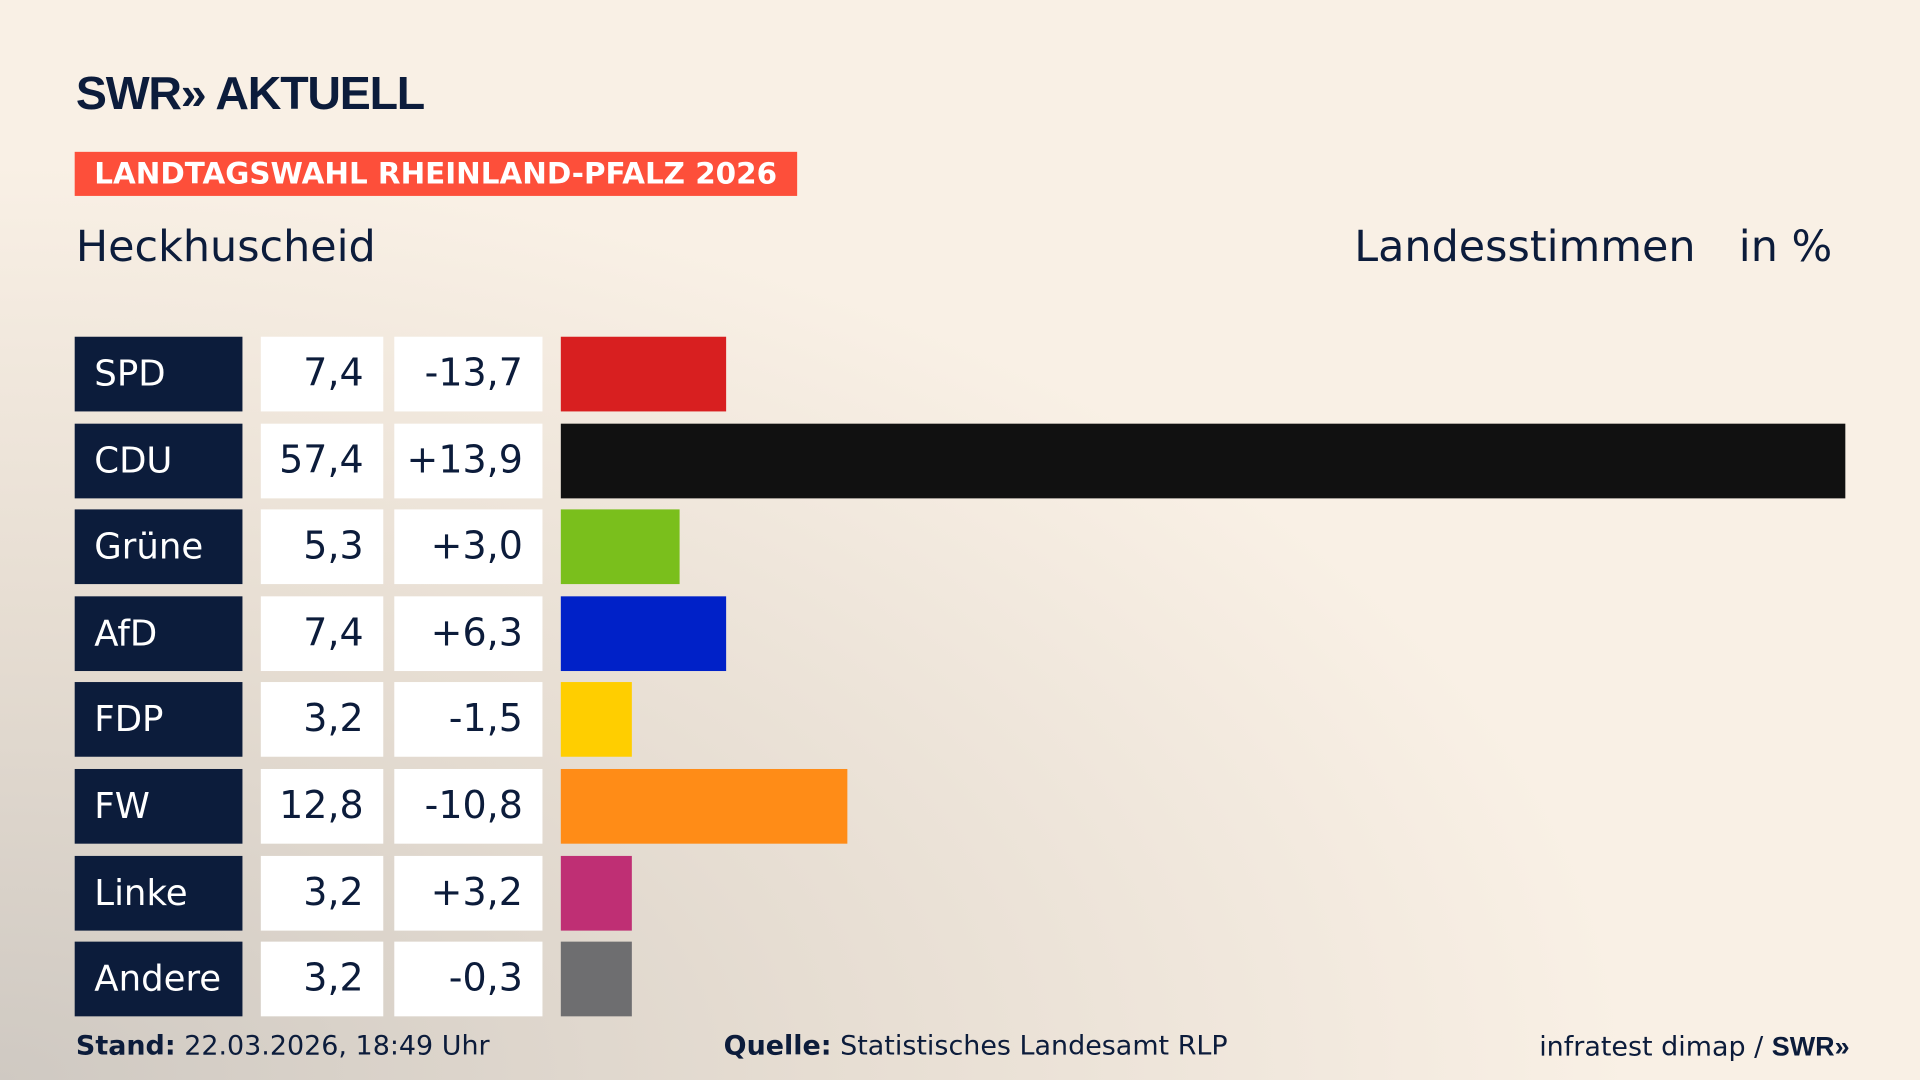 This screenshot has height=1080, width=1920. Describe the element at coordinates (158, 547) in the screenshot. I see `party-label: Grüne` at that location.